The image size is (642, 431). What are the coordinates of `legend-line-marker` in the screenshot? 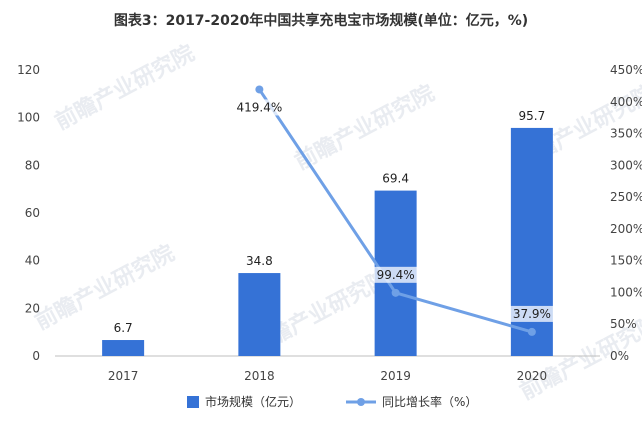 It's located at (361, 402).